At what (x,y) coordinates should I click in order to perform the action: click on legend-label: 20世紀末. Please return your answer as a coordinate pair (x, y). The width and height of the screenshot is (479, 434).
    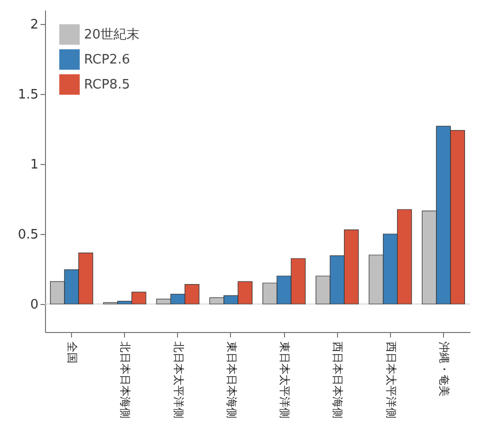
    Looking at the image, I should click on (112, 35).